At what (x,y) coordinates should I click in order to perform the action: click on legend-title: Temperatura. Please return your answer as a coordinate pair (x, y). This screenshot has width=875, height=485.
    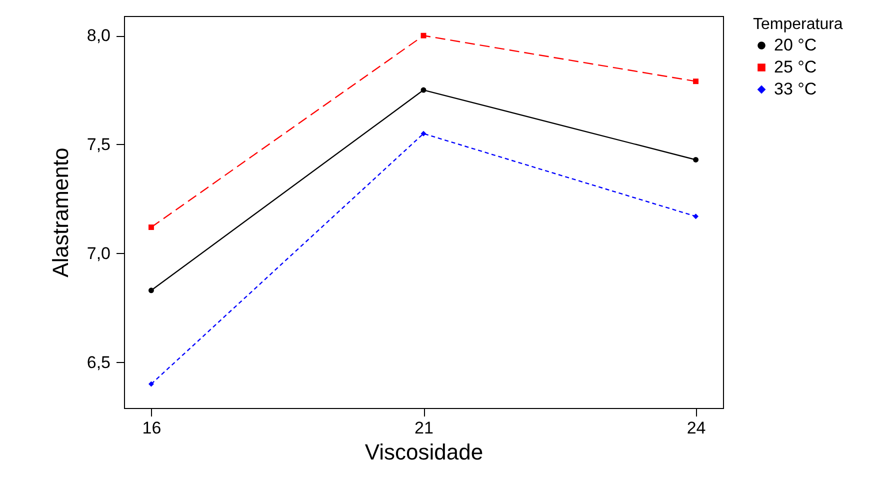
    Looking at the image, I should click on (798, 24).